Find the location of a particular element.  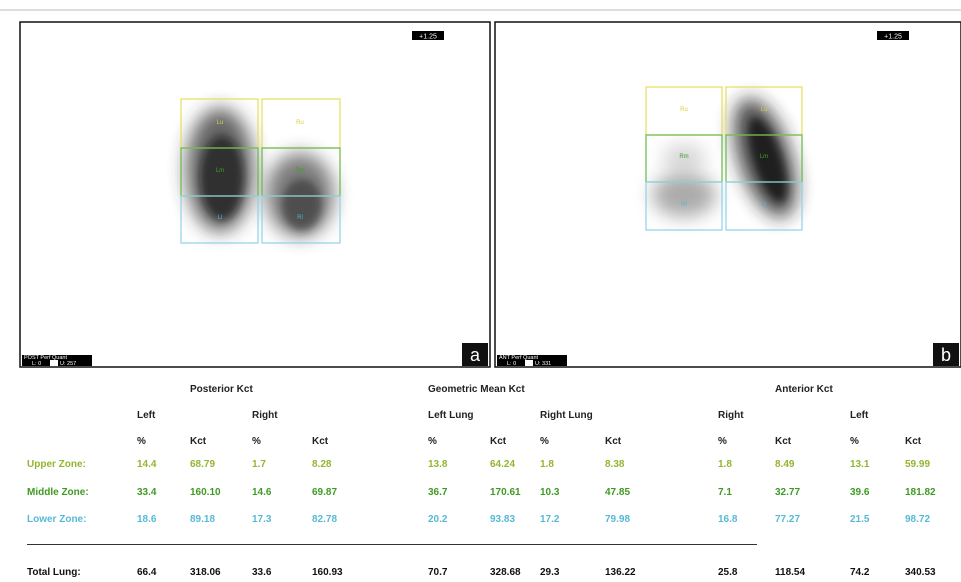

row-label: Middle Zone: is located at coordinates (58, 492).